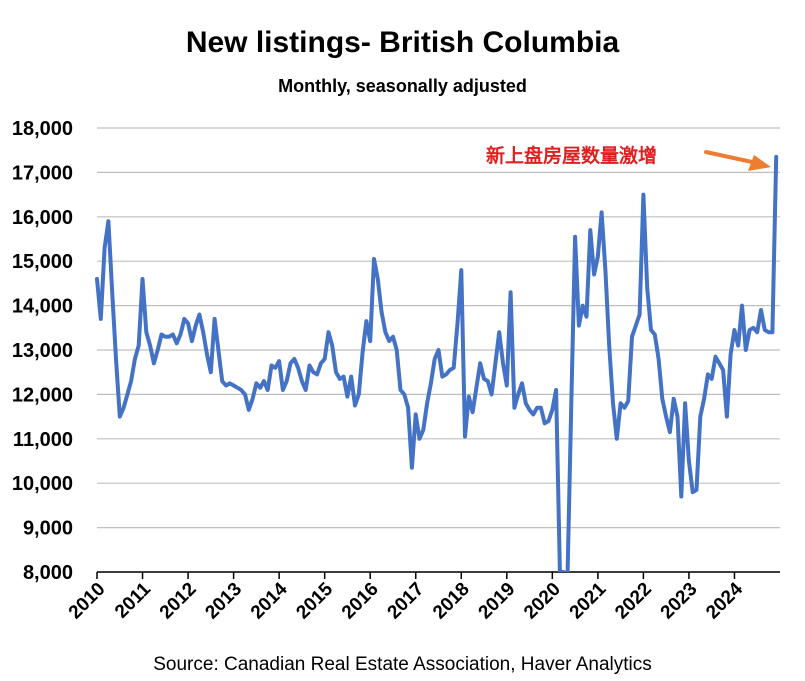 This screenshot has height=681, width=805. I want to click on y-tick-label: 16,000, so click(42, 218).